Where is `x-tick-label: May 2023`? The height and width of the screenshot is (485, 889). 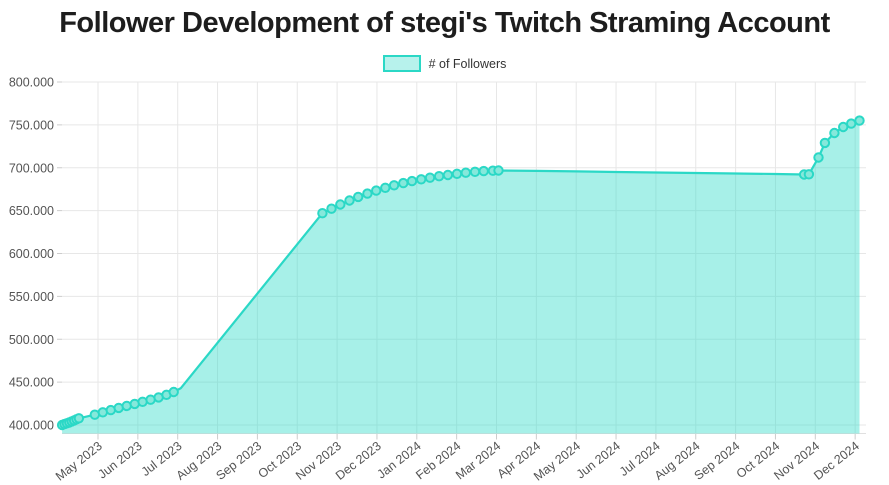 x-tick-label: May 2023 is located at coordinates (79, 461).